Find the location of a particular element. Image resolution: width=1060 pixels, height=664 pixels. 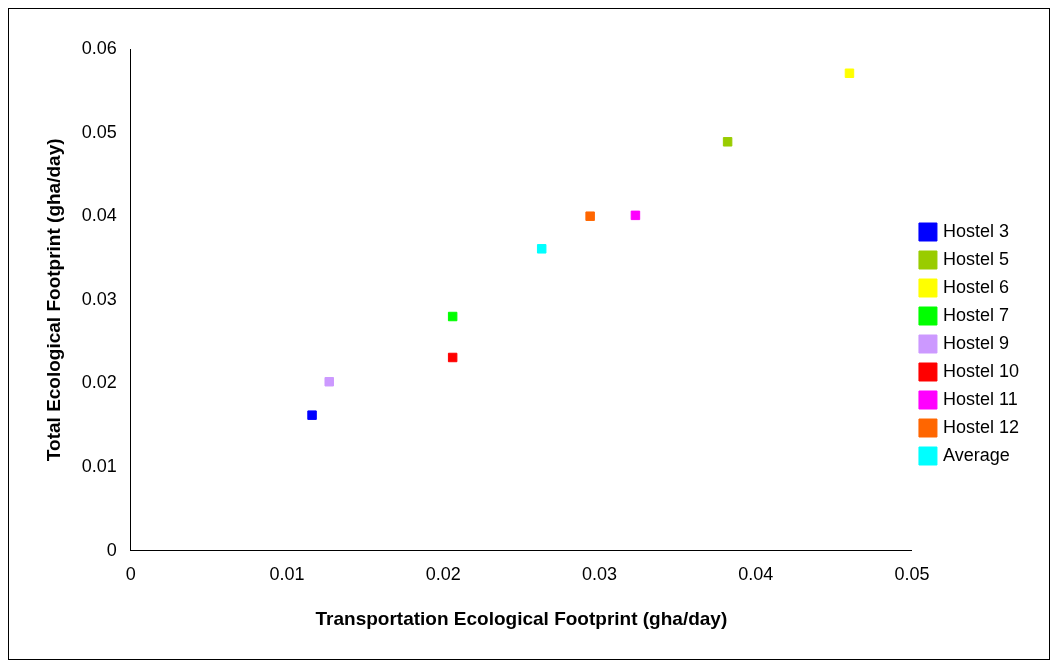

y-tick-label: 0.06 is located at coordinates (99, 47).